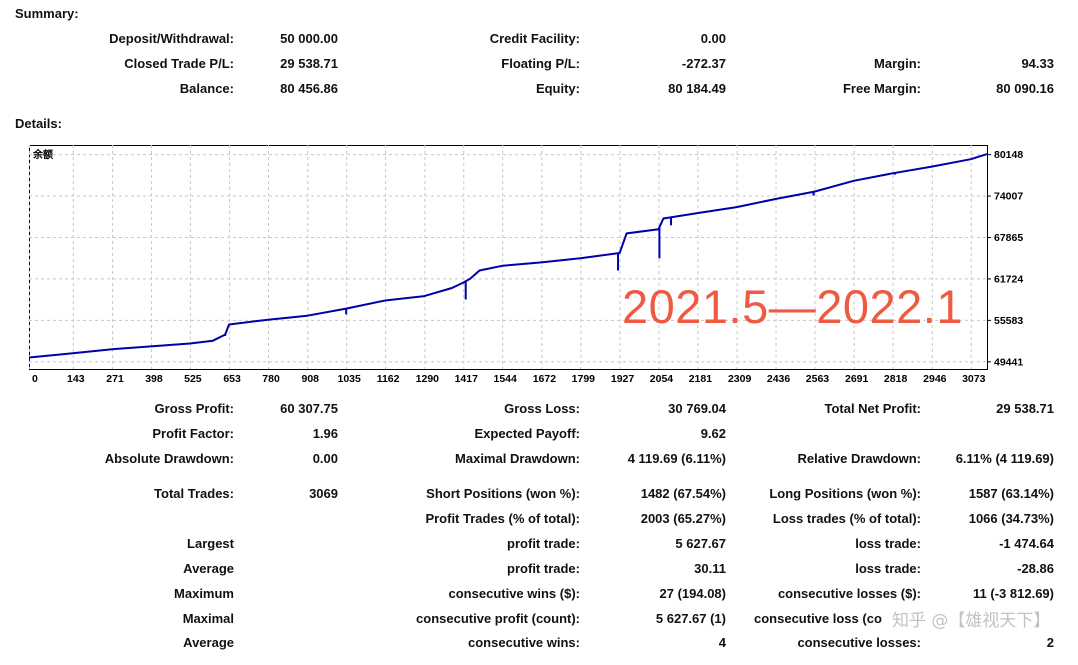 Image resolution: width=1078 pixels, height=665 pixels. What do you see at coordinates (35, 379) in the screenshot?
I see `x-tick-label: 0` at bounding box center [35, 379].